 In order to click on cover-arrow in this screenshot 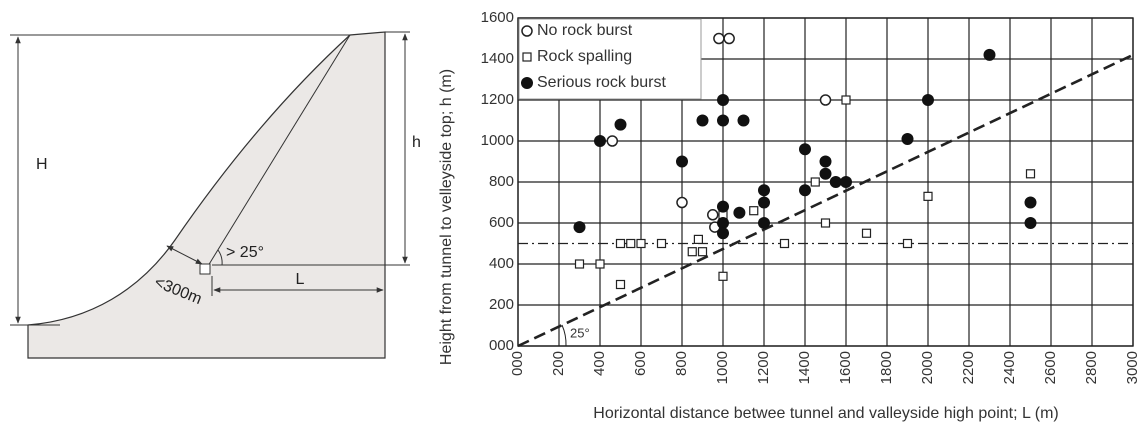, I will do `click(184, 255)`.